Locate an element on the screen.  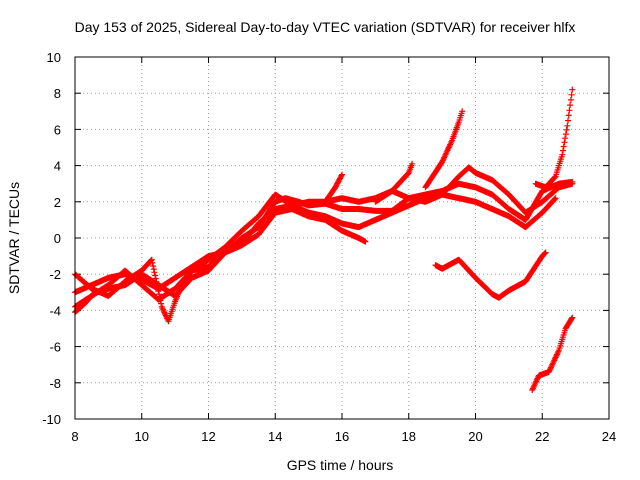
series-track-i is located at coordinates (552, 353).